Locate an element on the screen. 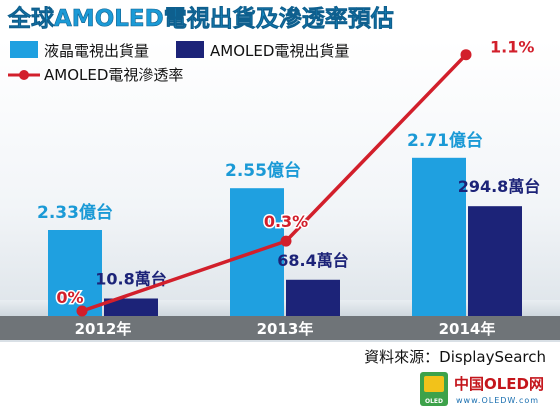 The image size is (560, 416). watermark-url: www.OLEDW.com is located at coordinates (497, 400).